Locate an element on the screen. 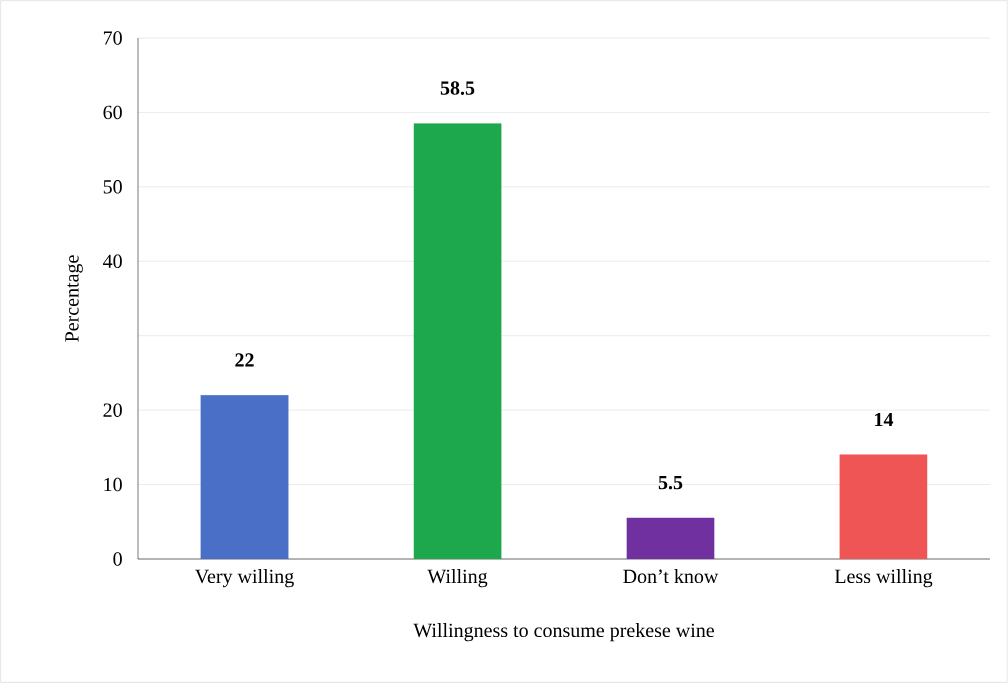 Image resolution: width=1008 pixels, height=683 pixels. x-tick-label: Very willing is located at coordinates (244, 578).